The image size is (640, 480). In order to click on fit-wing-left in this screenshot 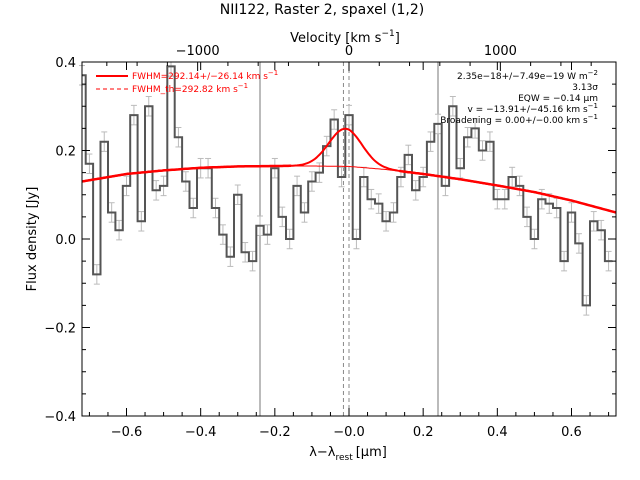, I will do `click(186, 173)`.